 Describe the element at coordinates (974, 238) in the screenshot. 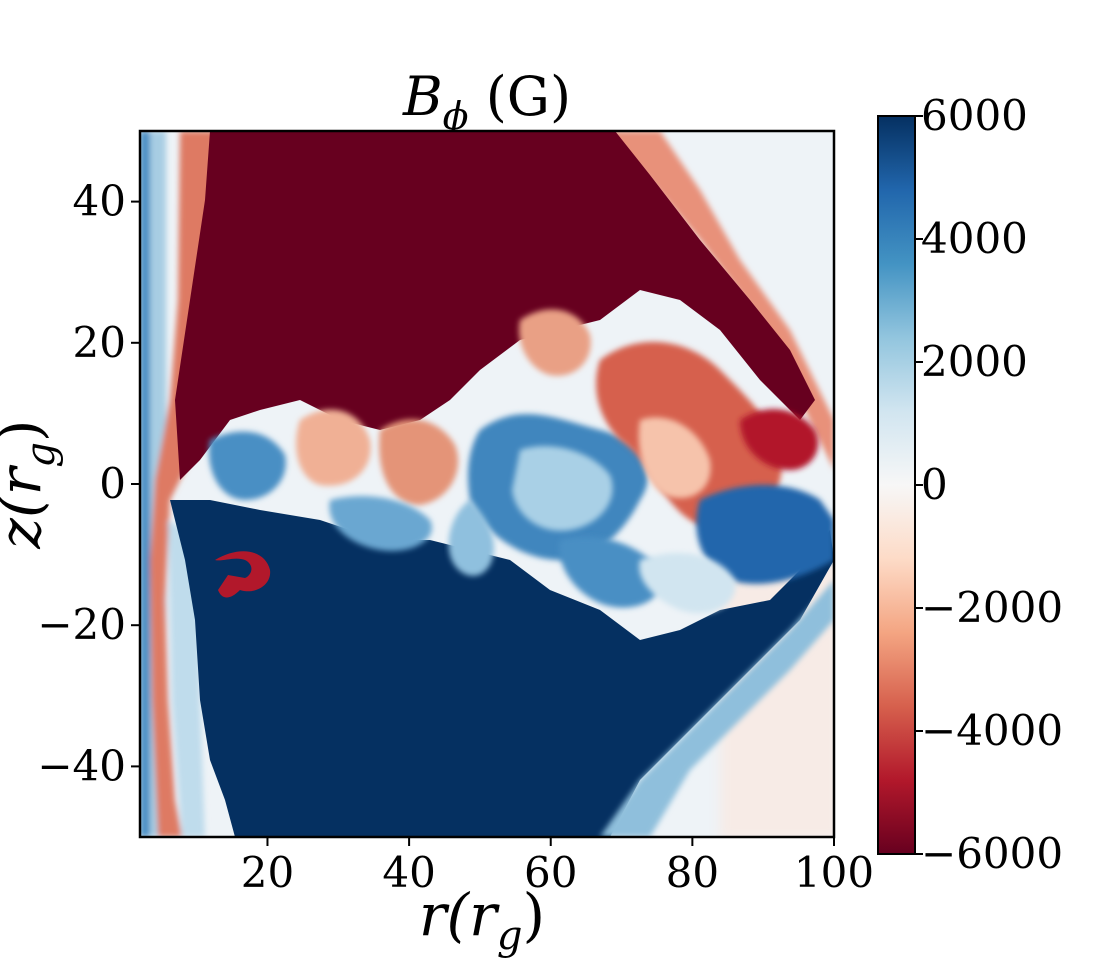

I see `colorbar-tick-label: 4000` at that location.